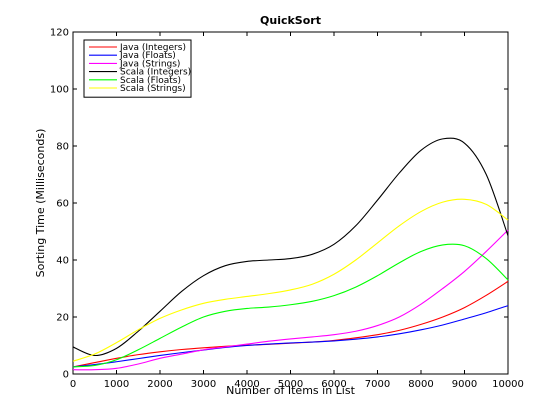  I want to click on y-tick-label-1: 20, so click(62, 318).